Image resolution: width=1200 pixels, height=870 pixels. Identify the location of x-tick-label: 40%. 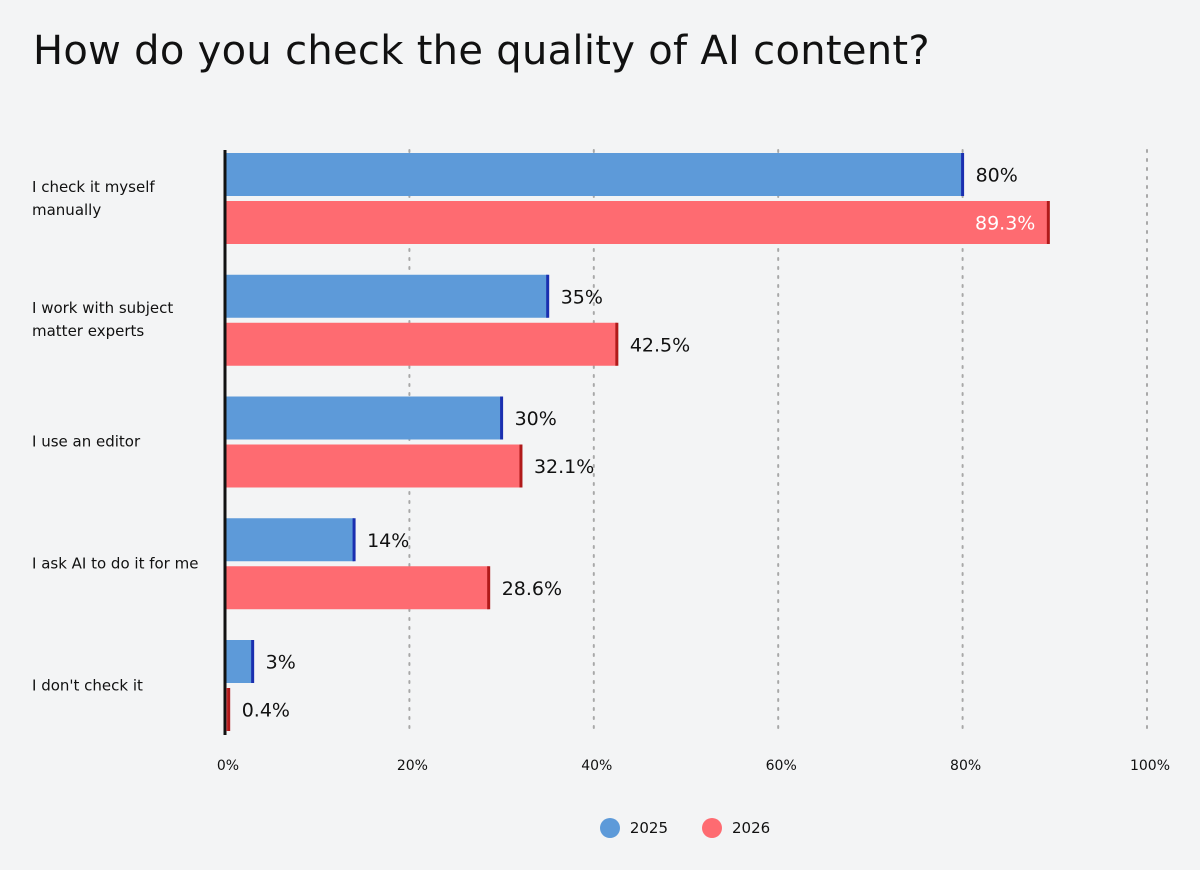
(596, 766).